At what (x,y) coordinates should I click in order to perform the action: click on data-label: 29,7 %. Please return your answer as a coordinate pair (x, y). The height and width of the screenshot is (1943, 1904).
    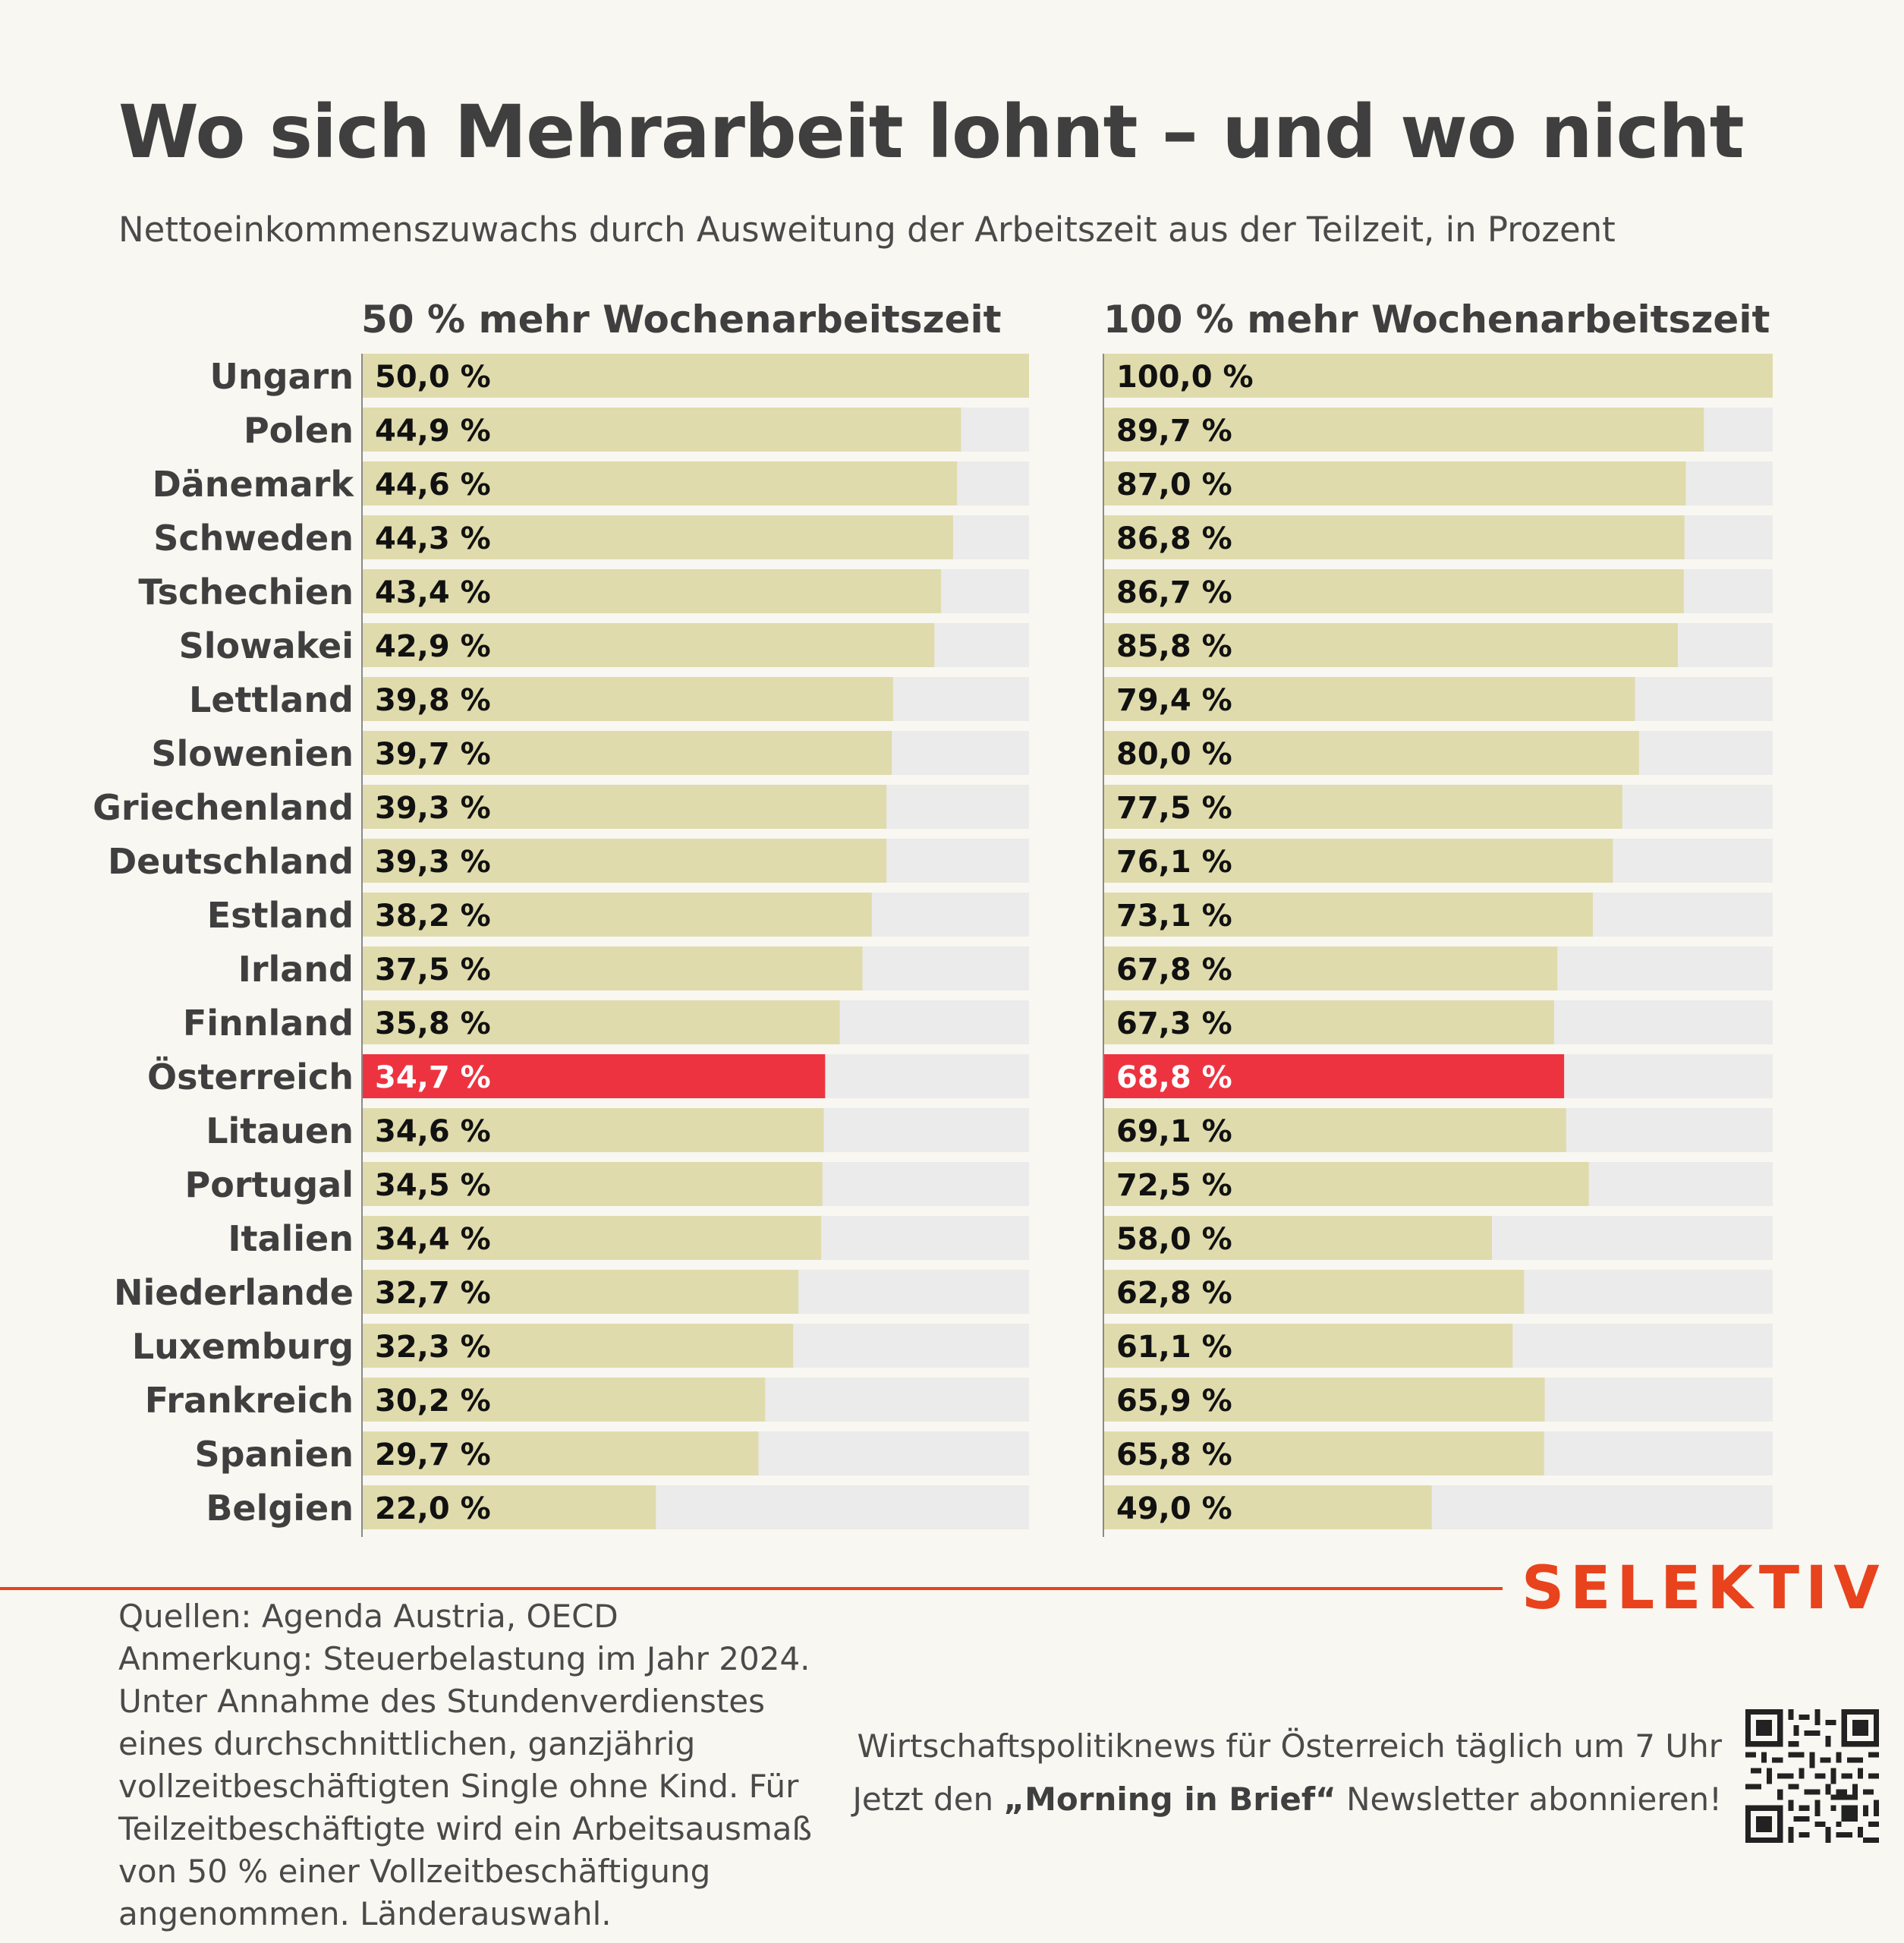
    Looking at the image, I should click on (433, 1455).